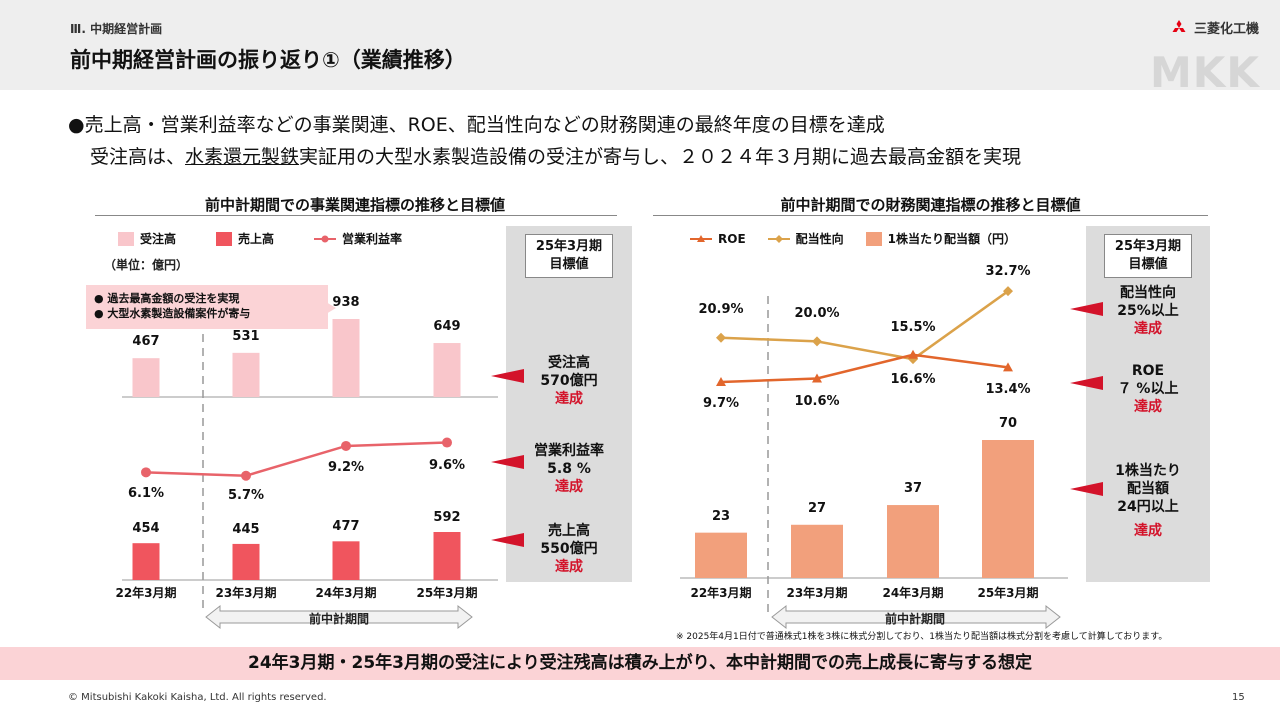  What do you see at coordinates (1148, 389) in the screenshot?
I see `target-roe: ROE ７ %以上 達成` at bounding box center [1148, 389].